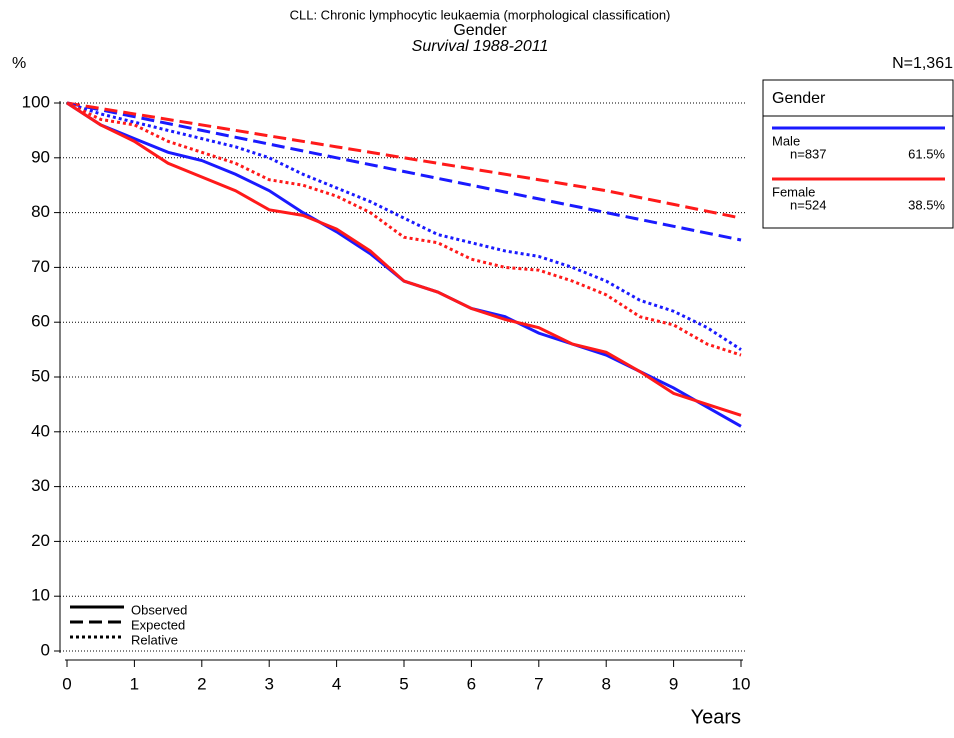  What do you see at coordinates (808, 153) in the screenshot?
I see `legend-n: n=837` at bounding box center [808, 153].